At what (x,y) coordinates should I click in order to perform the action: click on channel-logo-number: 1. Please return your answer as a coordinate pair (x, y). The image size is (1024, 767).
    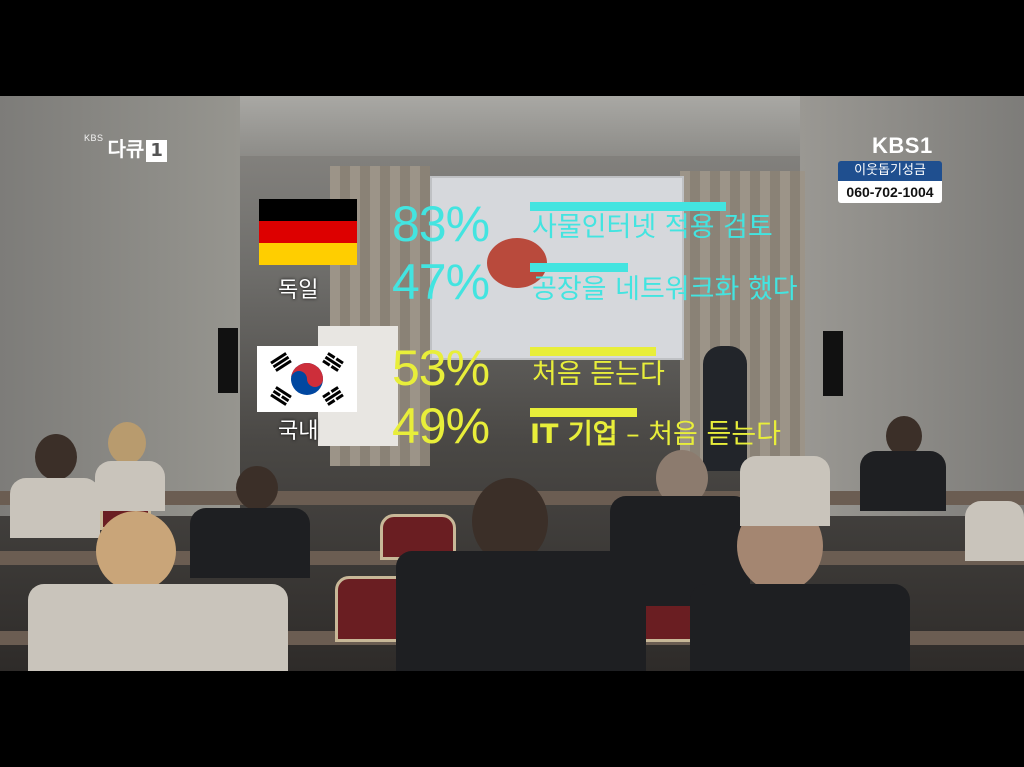
    Looking at the image, I should click on (156, 151).